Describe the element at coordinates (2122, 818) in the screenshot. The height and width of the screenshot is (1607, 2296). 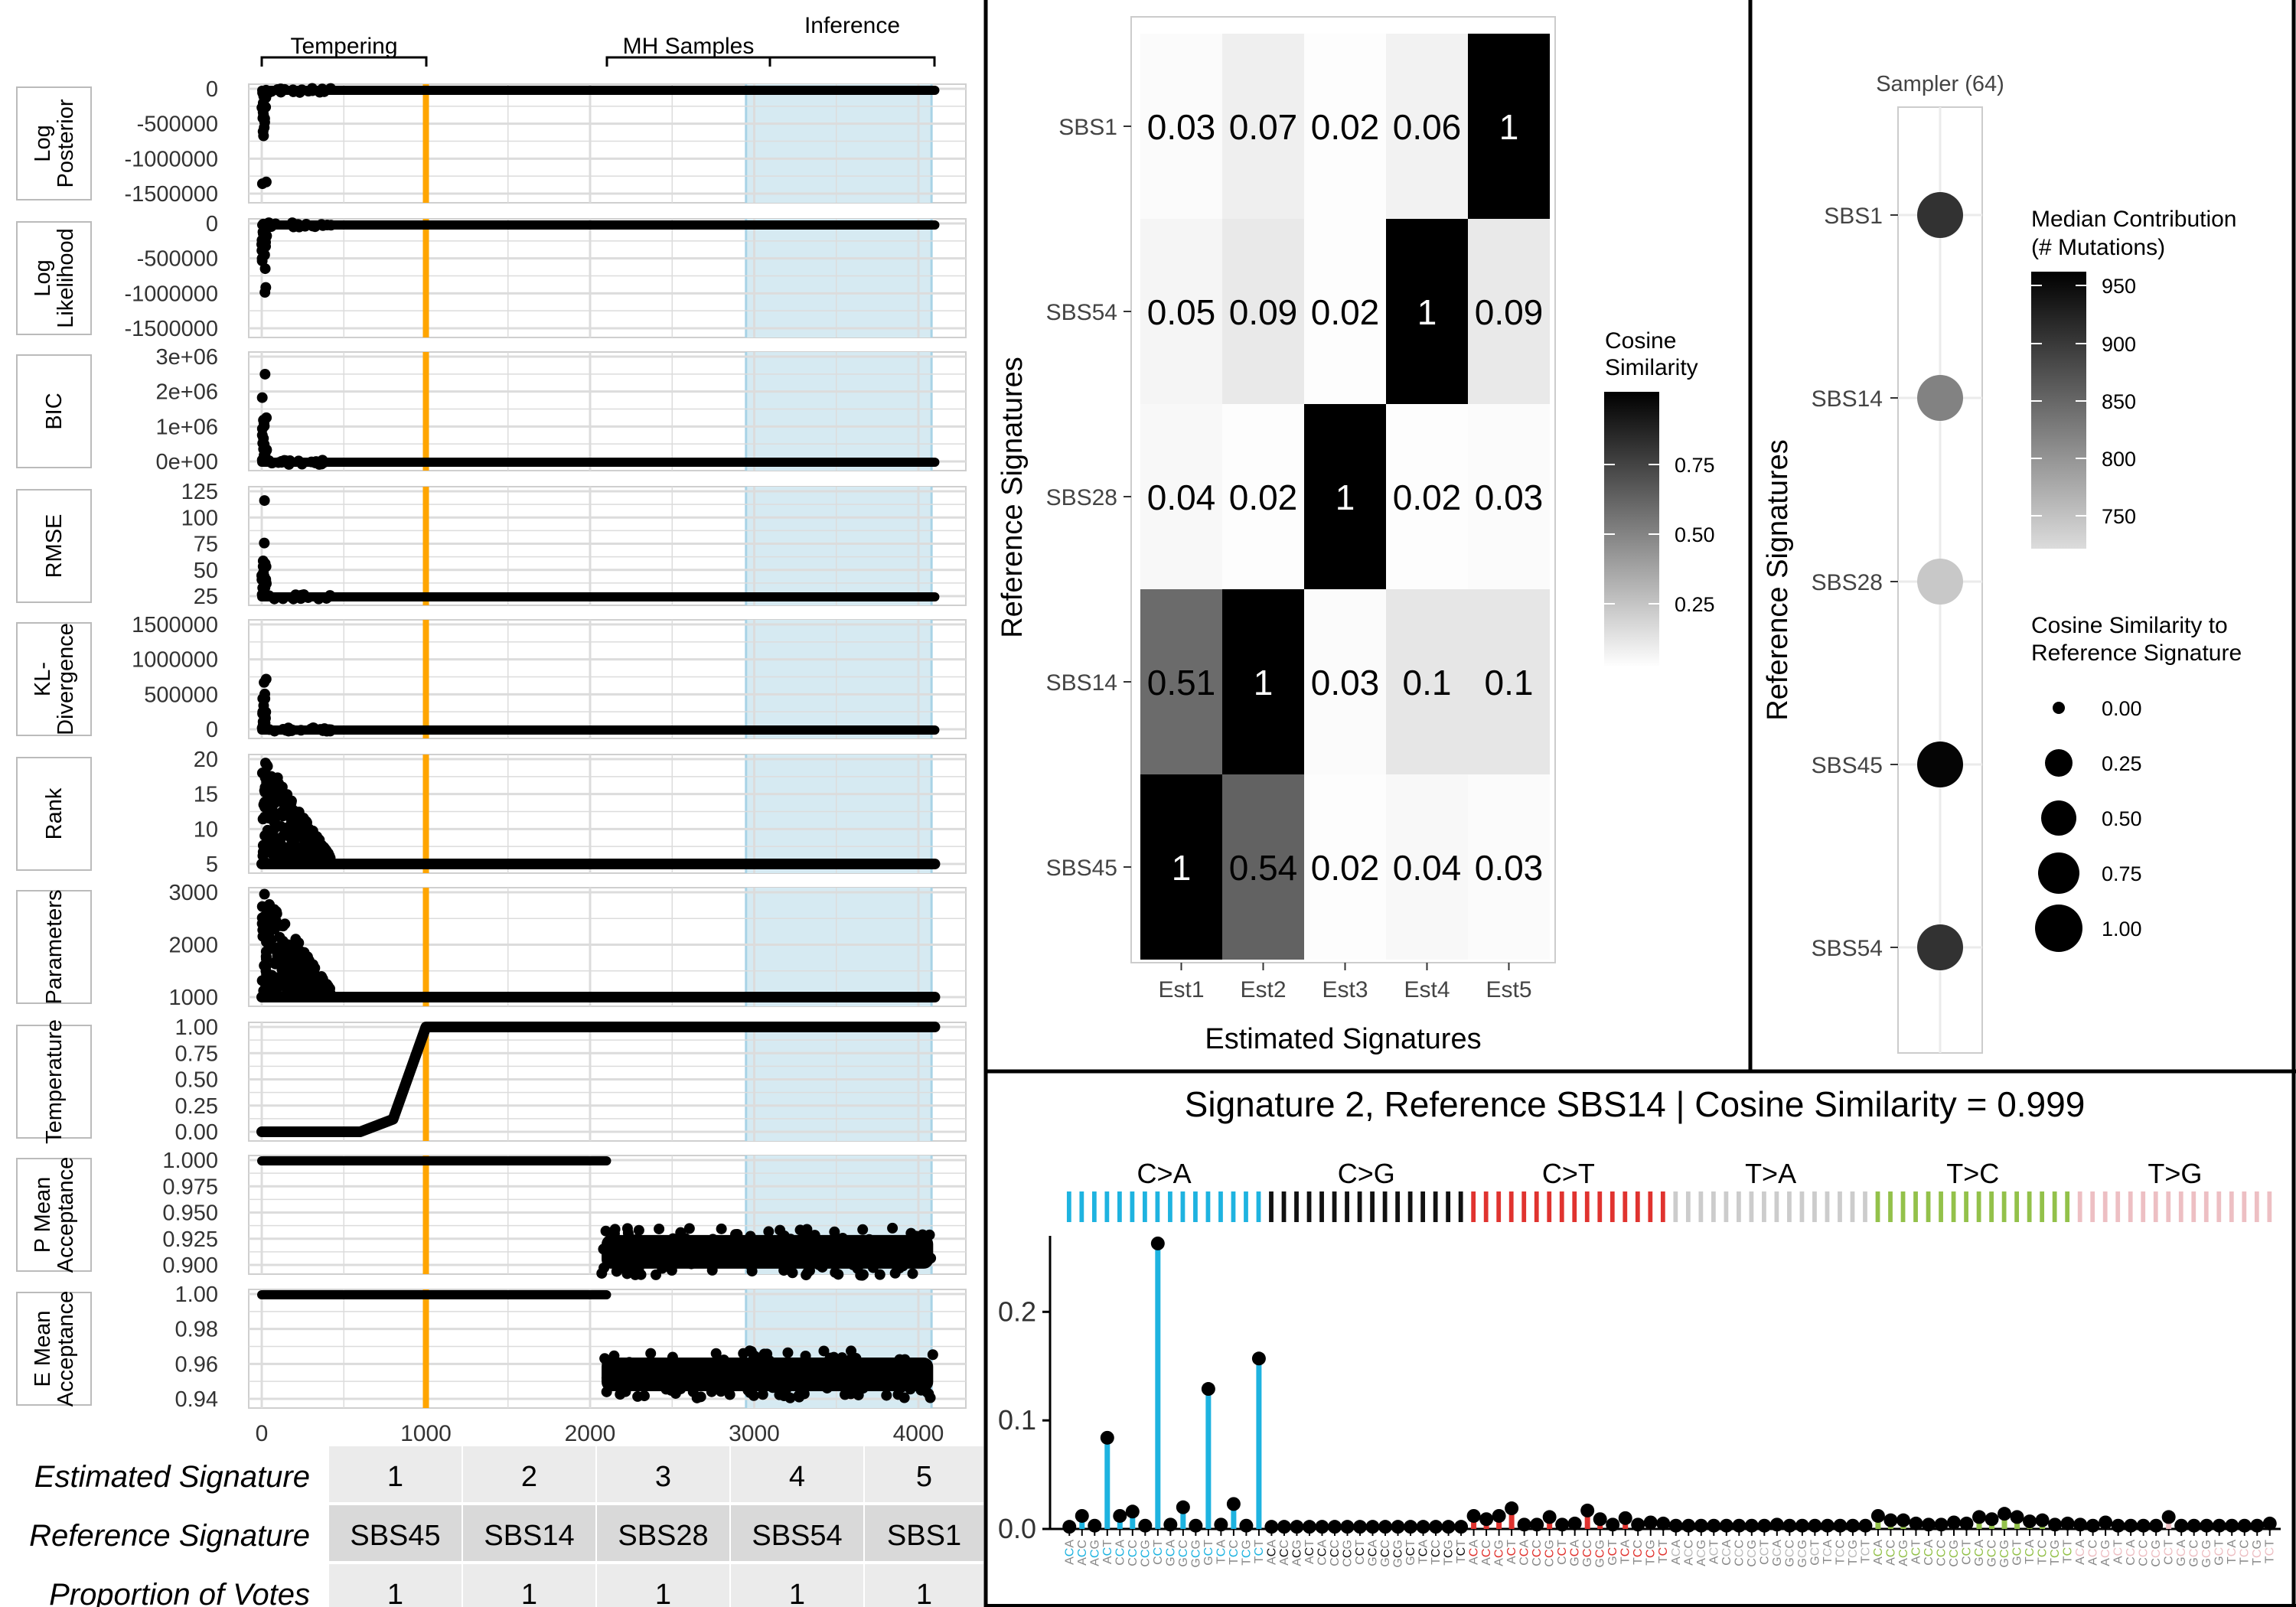
I see `legend-tick-label: 0.50` at that location.